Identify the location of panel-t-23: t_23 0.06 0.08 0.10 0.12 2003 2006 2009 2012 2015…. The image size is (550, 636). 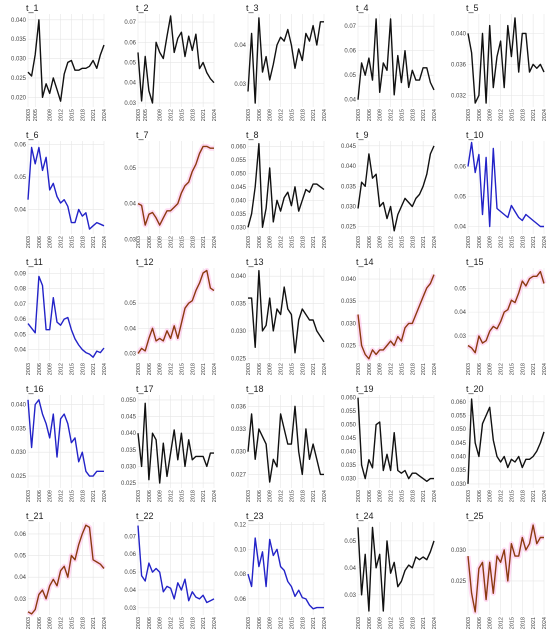
(281, 570).